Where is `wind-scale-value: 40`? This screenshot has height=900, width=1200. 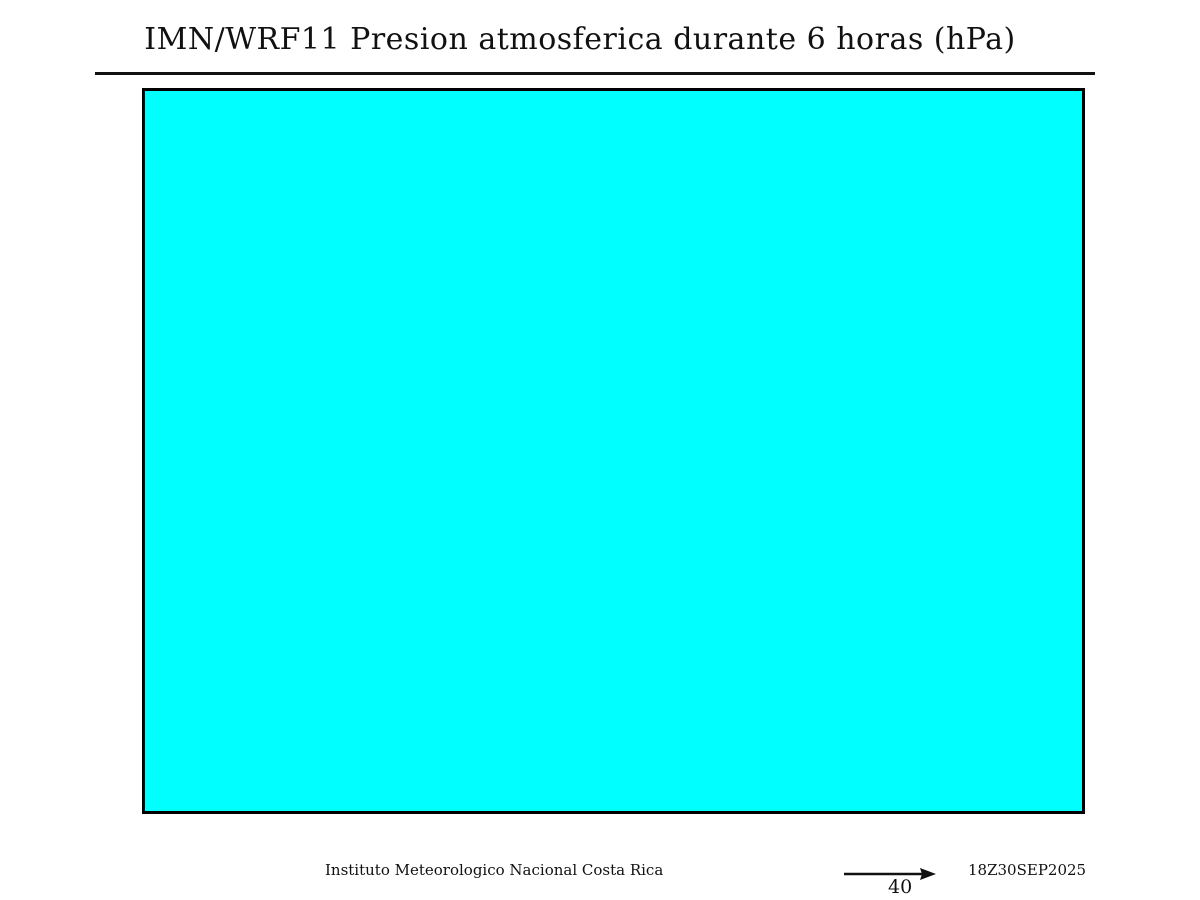 wind-scale-value: 40 is located at coordinates (900, 887).